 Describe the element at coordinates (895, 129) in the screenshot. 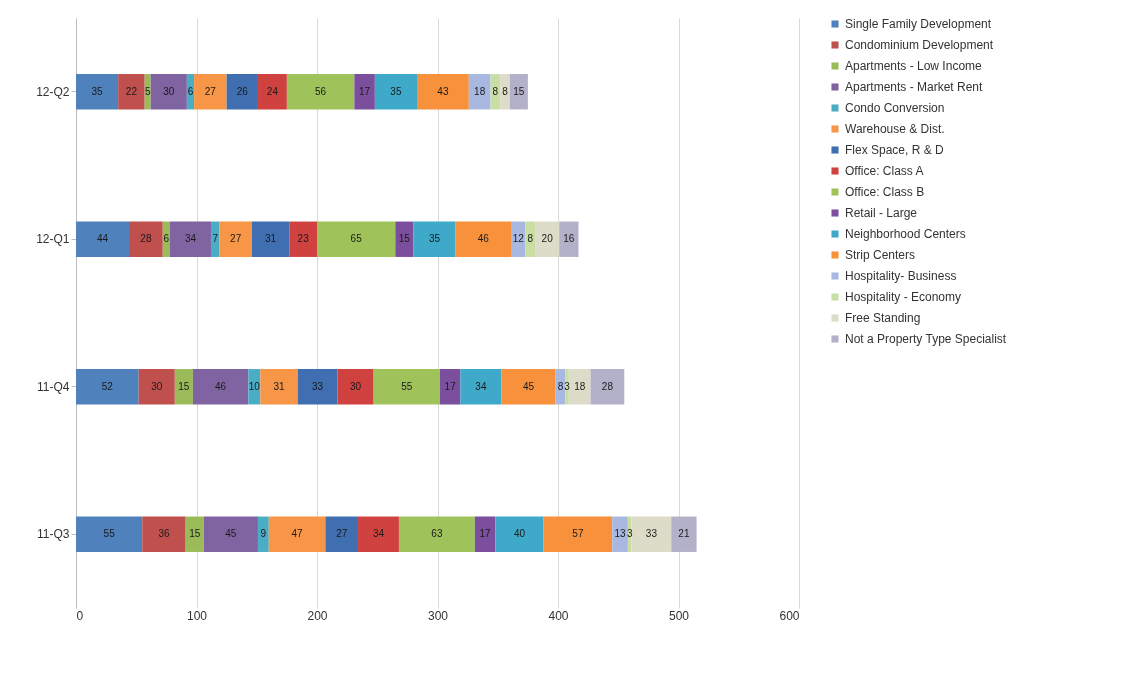

I see `legend-label: Warehouse & Dist.` at that location.